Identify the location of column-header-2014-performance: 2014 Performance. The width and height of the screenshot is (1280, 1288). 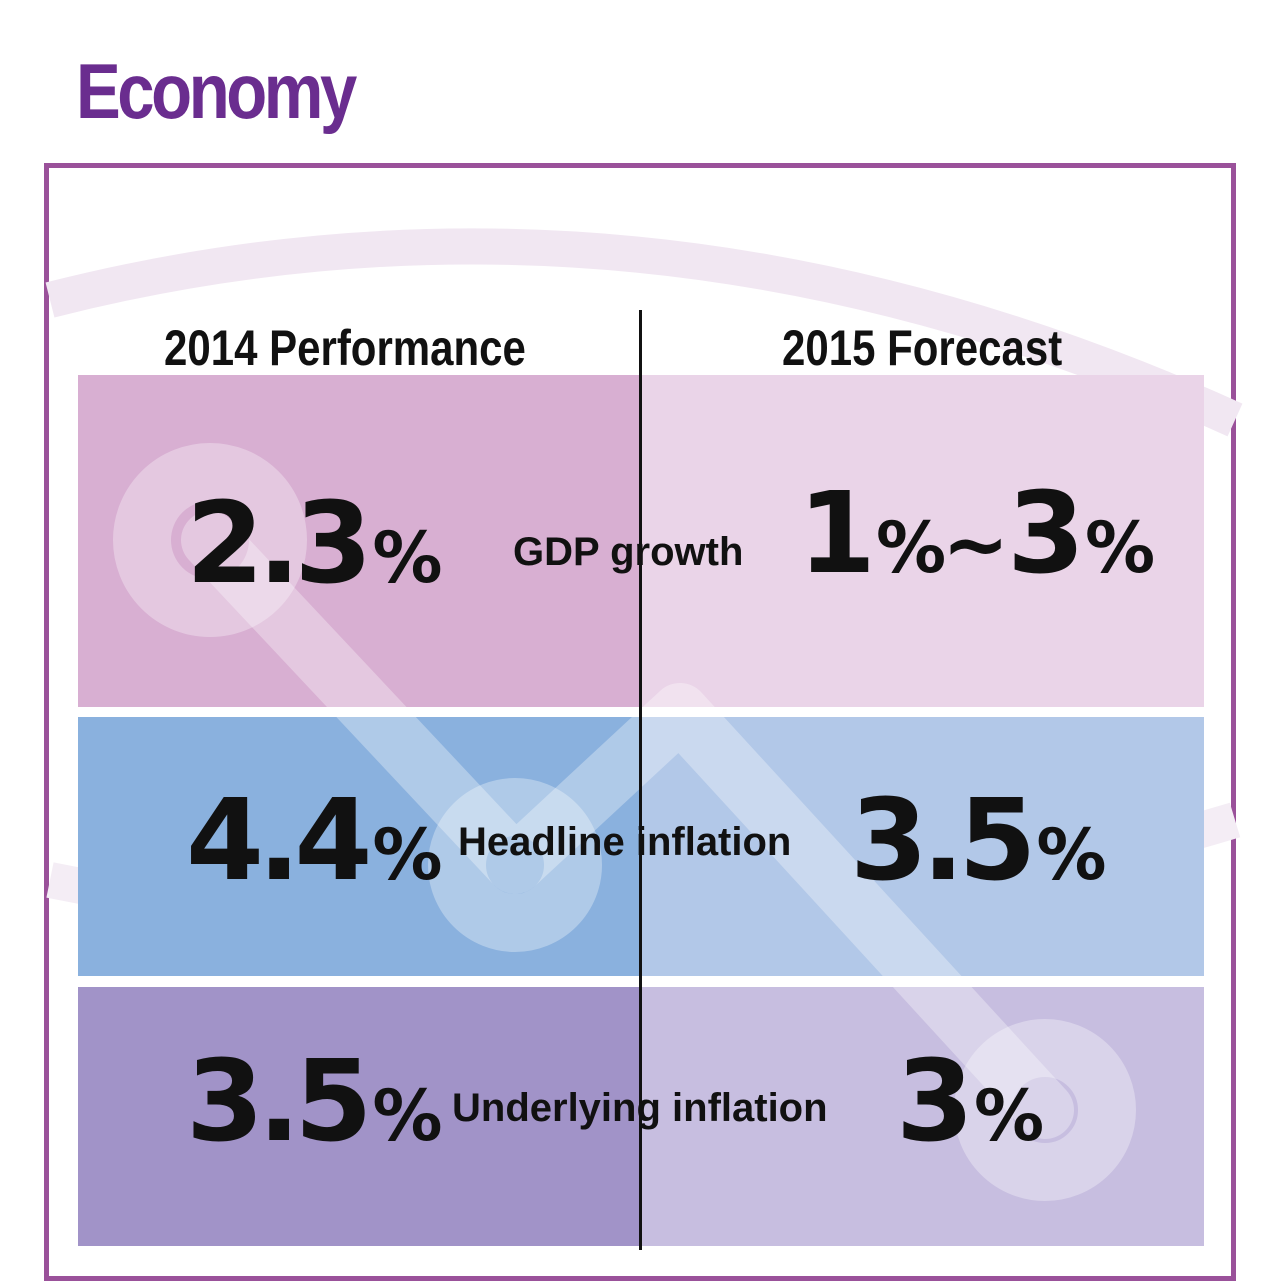
(345, 348).